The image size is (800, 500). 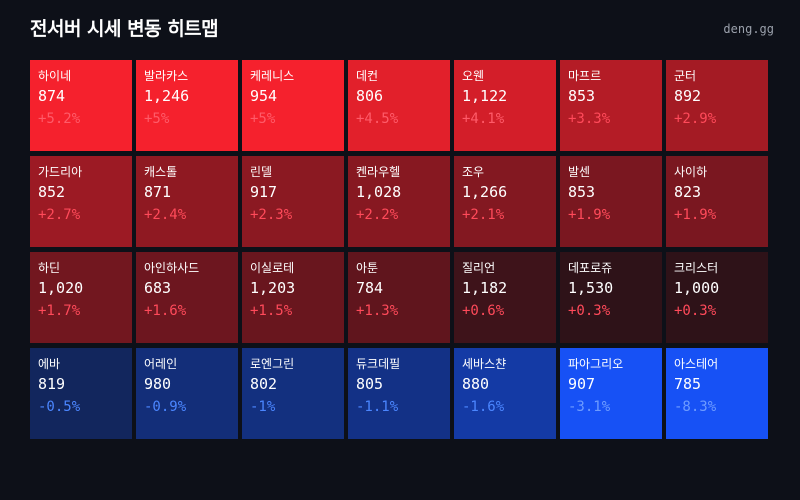 What do you see at coordinates (370, 96) in the screenshot?
I see `server-price: 806` at bounding box center [370, 96].